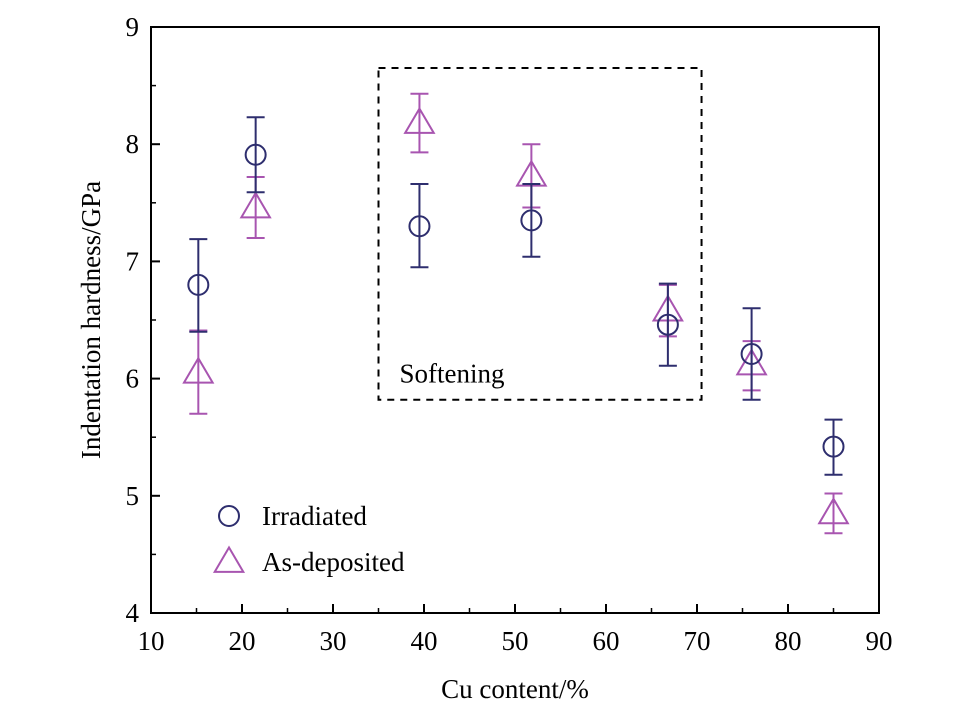 The height and width of the screenshot is (728, 966). What do you see at coordinates (151, 641) in the screenshot?
I see `x-tick-label: 10` at bounding box center [151, 641].